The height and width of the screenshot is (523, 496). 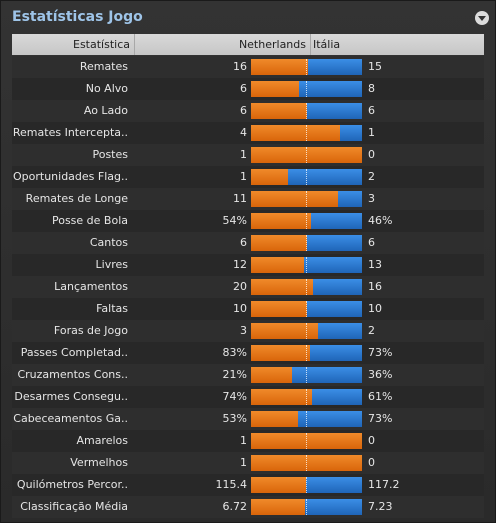 What do you see at coordinates (380, 396) in the screenshot?
I see `away-value: 61%` at bounding box center [380, 396].